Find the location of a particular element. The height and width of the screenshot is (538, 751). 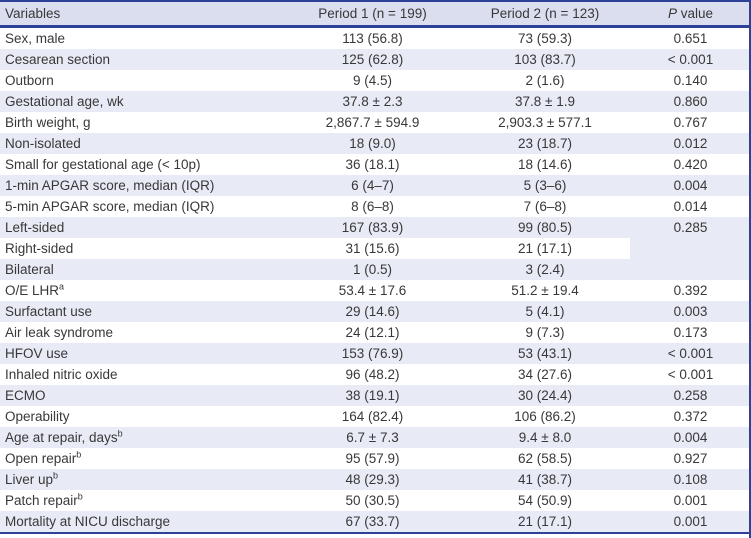

variable-cell: Small for gestational age (< 10p) is located at coordinates (142, 164).